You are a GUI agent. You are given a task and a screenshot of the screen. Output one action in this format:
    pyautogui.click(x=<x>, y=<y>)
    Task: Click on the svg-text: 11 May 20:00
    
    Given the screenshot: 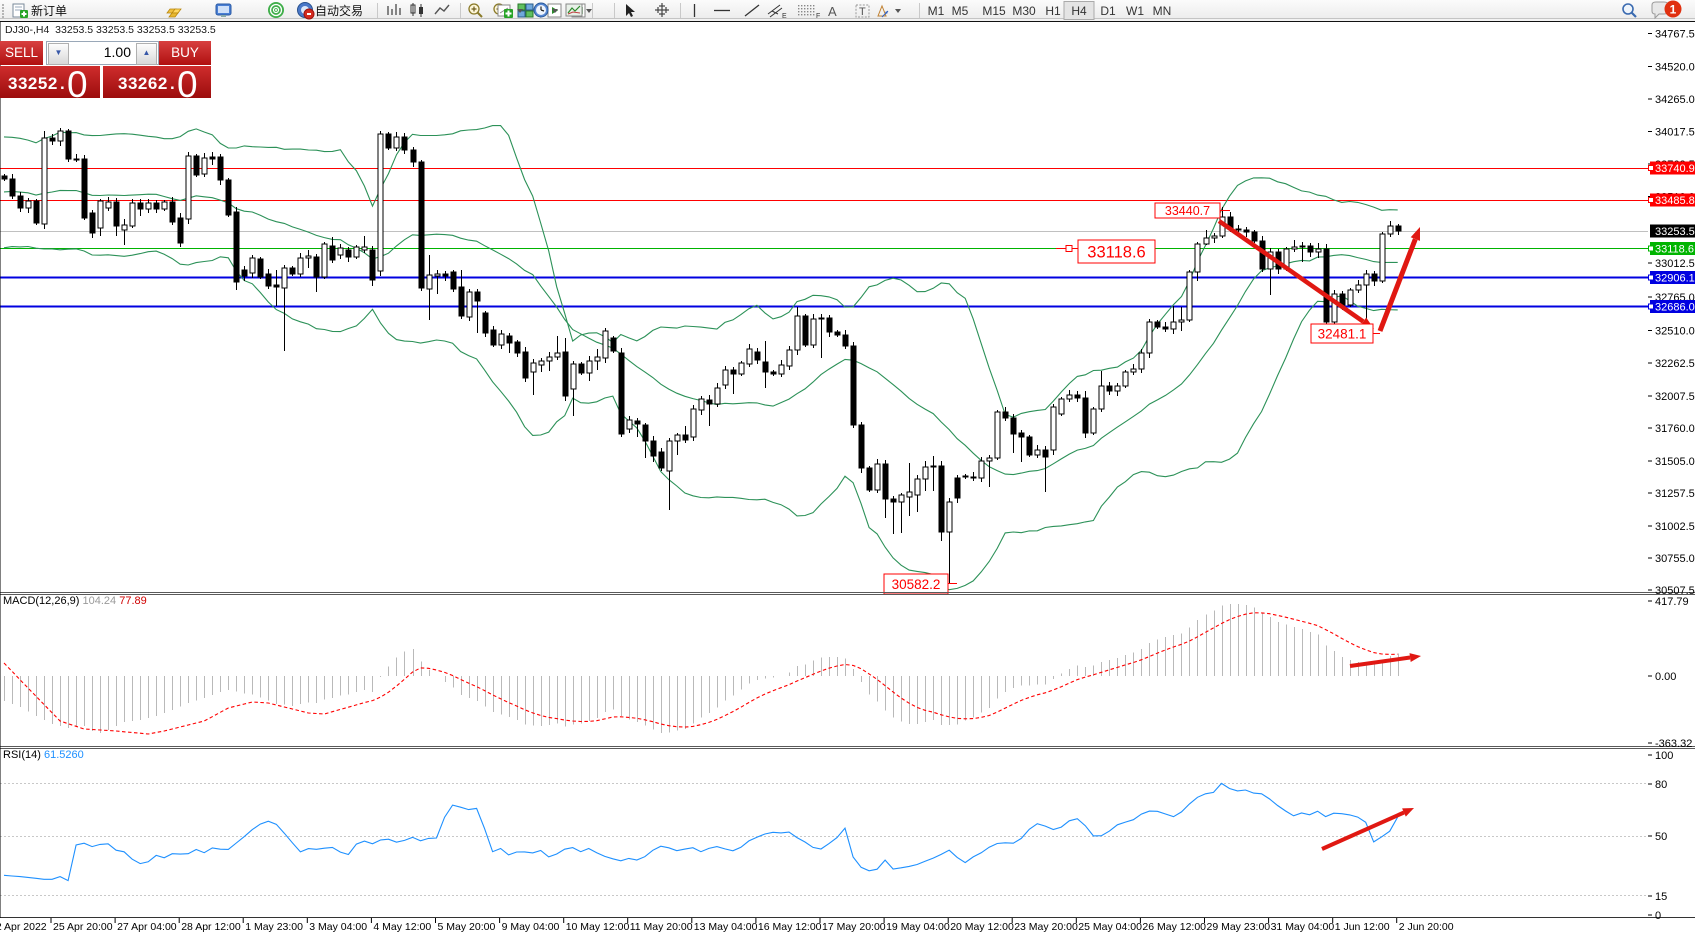 What is the action you would take?
    pyautogui.click(x=661, y=927)
    